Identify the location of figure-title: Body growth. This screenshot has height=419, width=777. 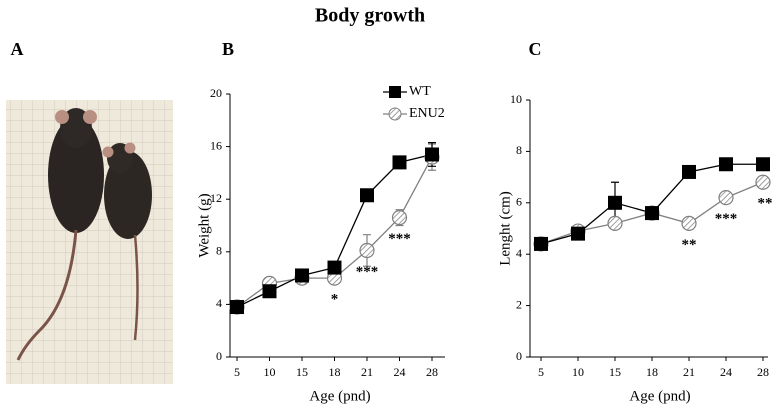
(370, 16).